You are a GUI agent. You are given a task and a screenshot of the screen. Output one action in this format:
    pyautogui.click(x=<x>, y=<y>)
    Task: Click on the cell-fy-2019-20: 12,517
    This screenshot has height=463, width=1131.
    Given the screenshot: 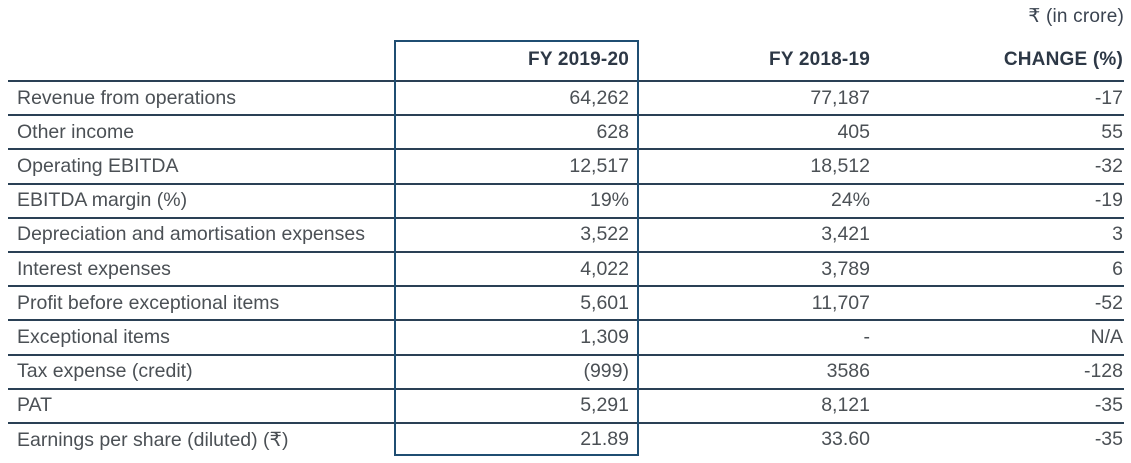 What is the action you would take?
    pyautogui.click(x=599, y=165)
    